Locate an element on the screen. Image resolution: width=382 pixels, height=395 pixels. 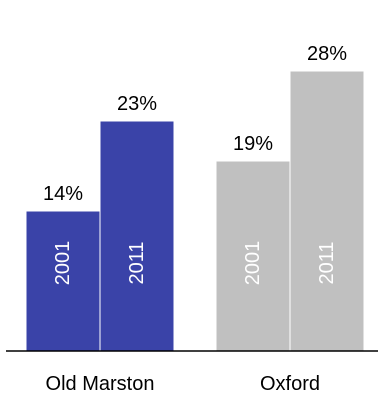
bar-old-marston-2001 is located at coordinates (63, 281).